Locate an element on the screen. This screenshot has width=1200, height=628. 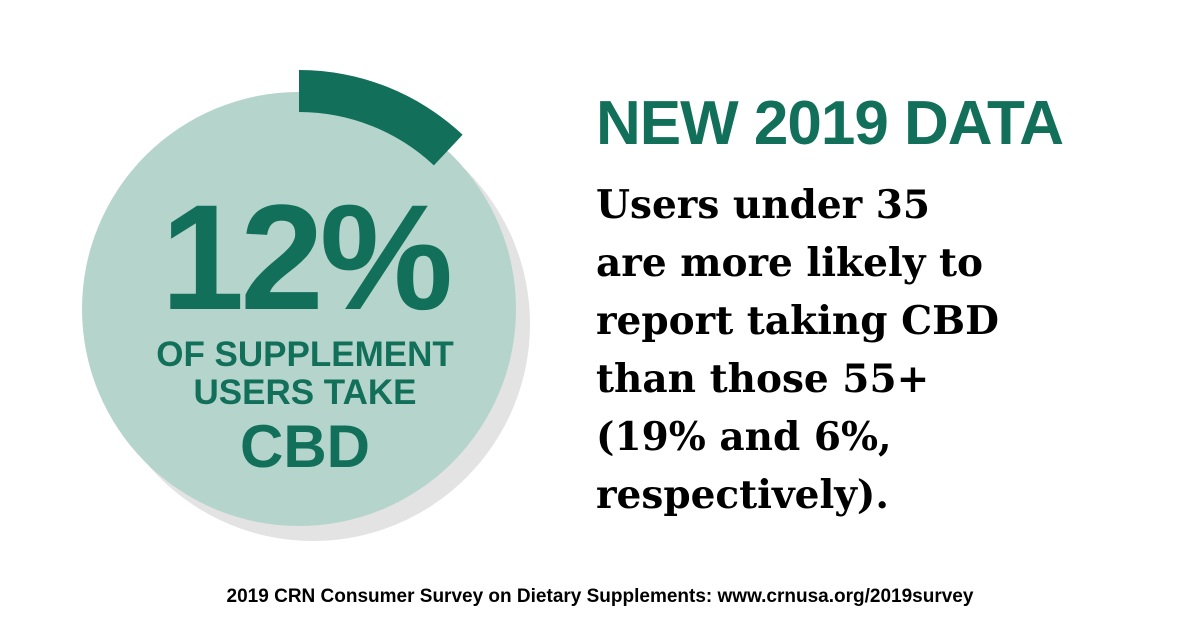
percent-value: 12% is located at coordinates (305, 257).